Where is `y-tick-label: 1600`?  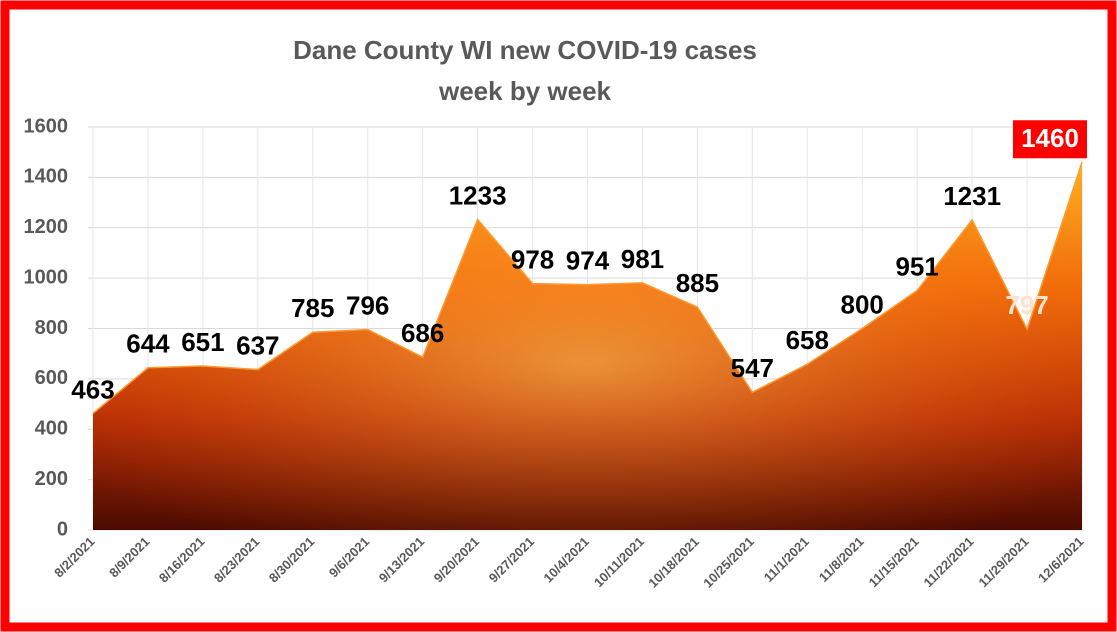
y-tick-label: 1600 is located at coordinates (46, 126).